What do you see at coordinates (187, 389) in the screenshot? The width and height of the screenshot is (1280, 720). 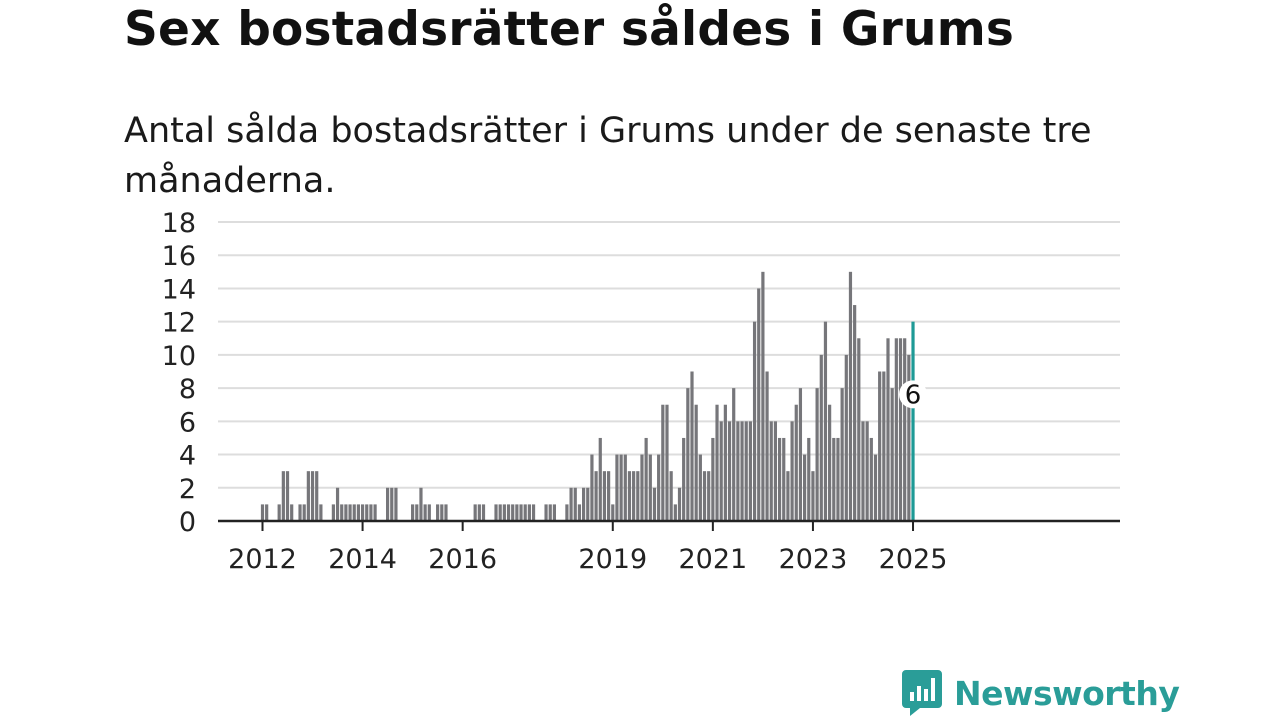 I see `y-tick-label: 8` at bounding box center [187, 389].